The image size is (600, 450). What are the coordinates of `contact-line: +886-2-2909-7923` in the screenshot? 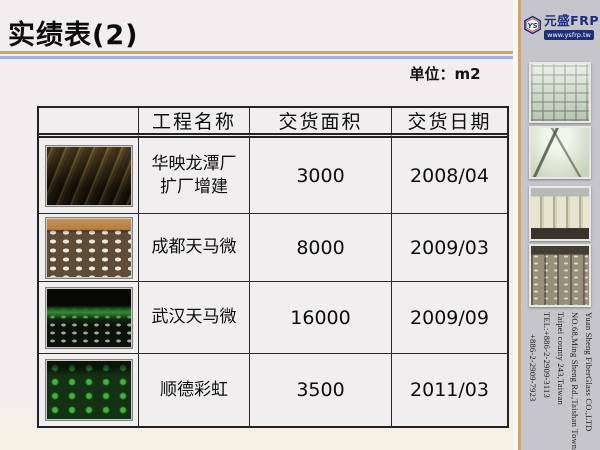 It's located at (533, 368).